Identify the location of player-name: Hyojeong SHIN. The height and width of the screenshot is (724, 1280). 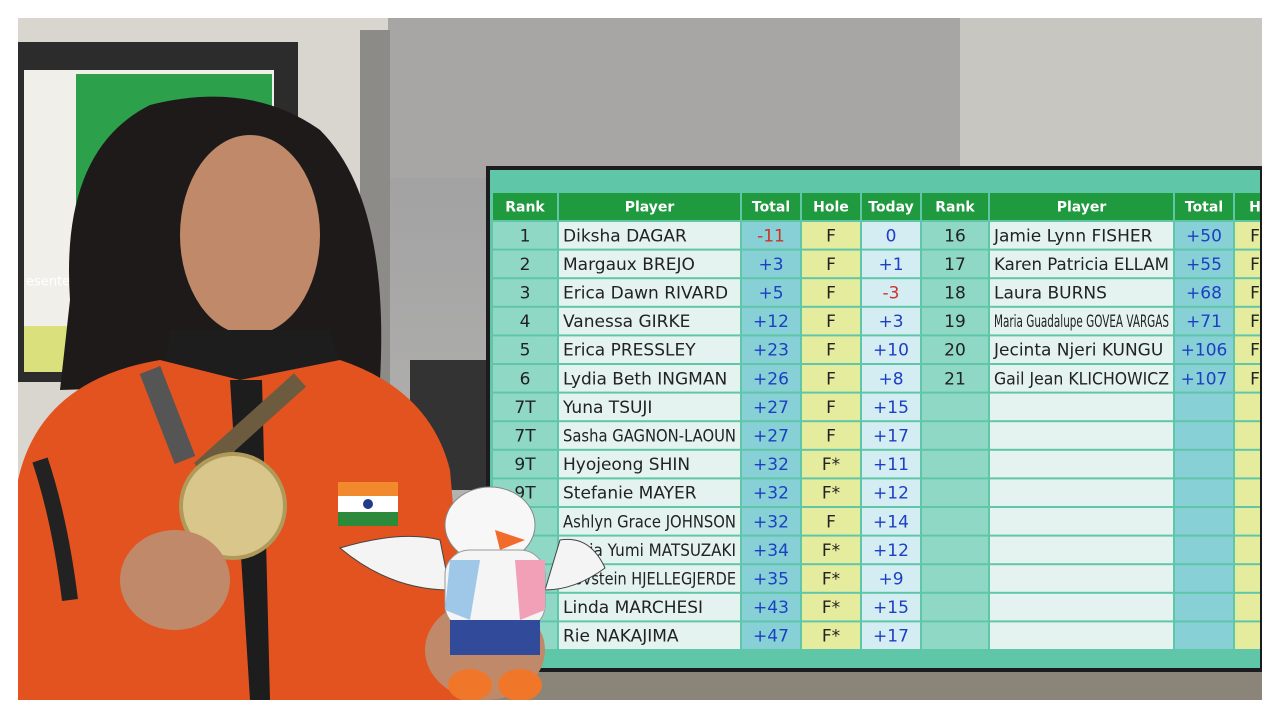
(626, 465).